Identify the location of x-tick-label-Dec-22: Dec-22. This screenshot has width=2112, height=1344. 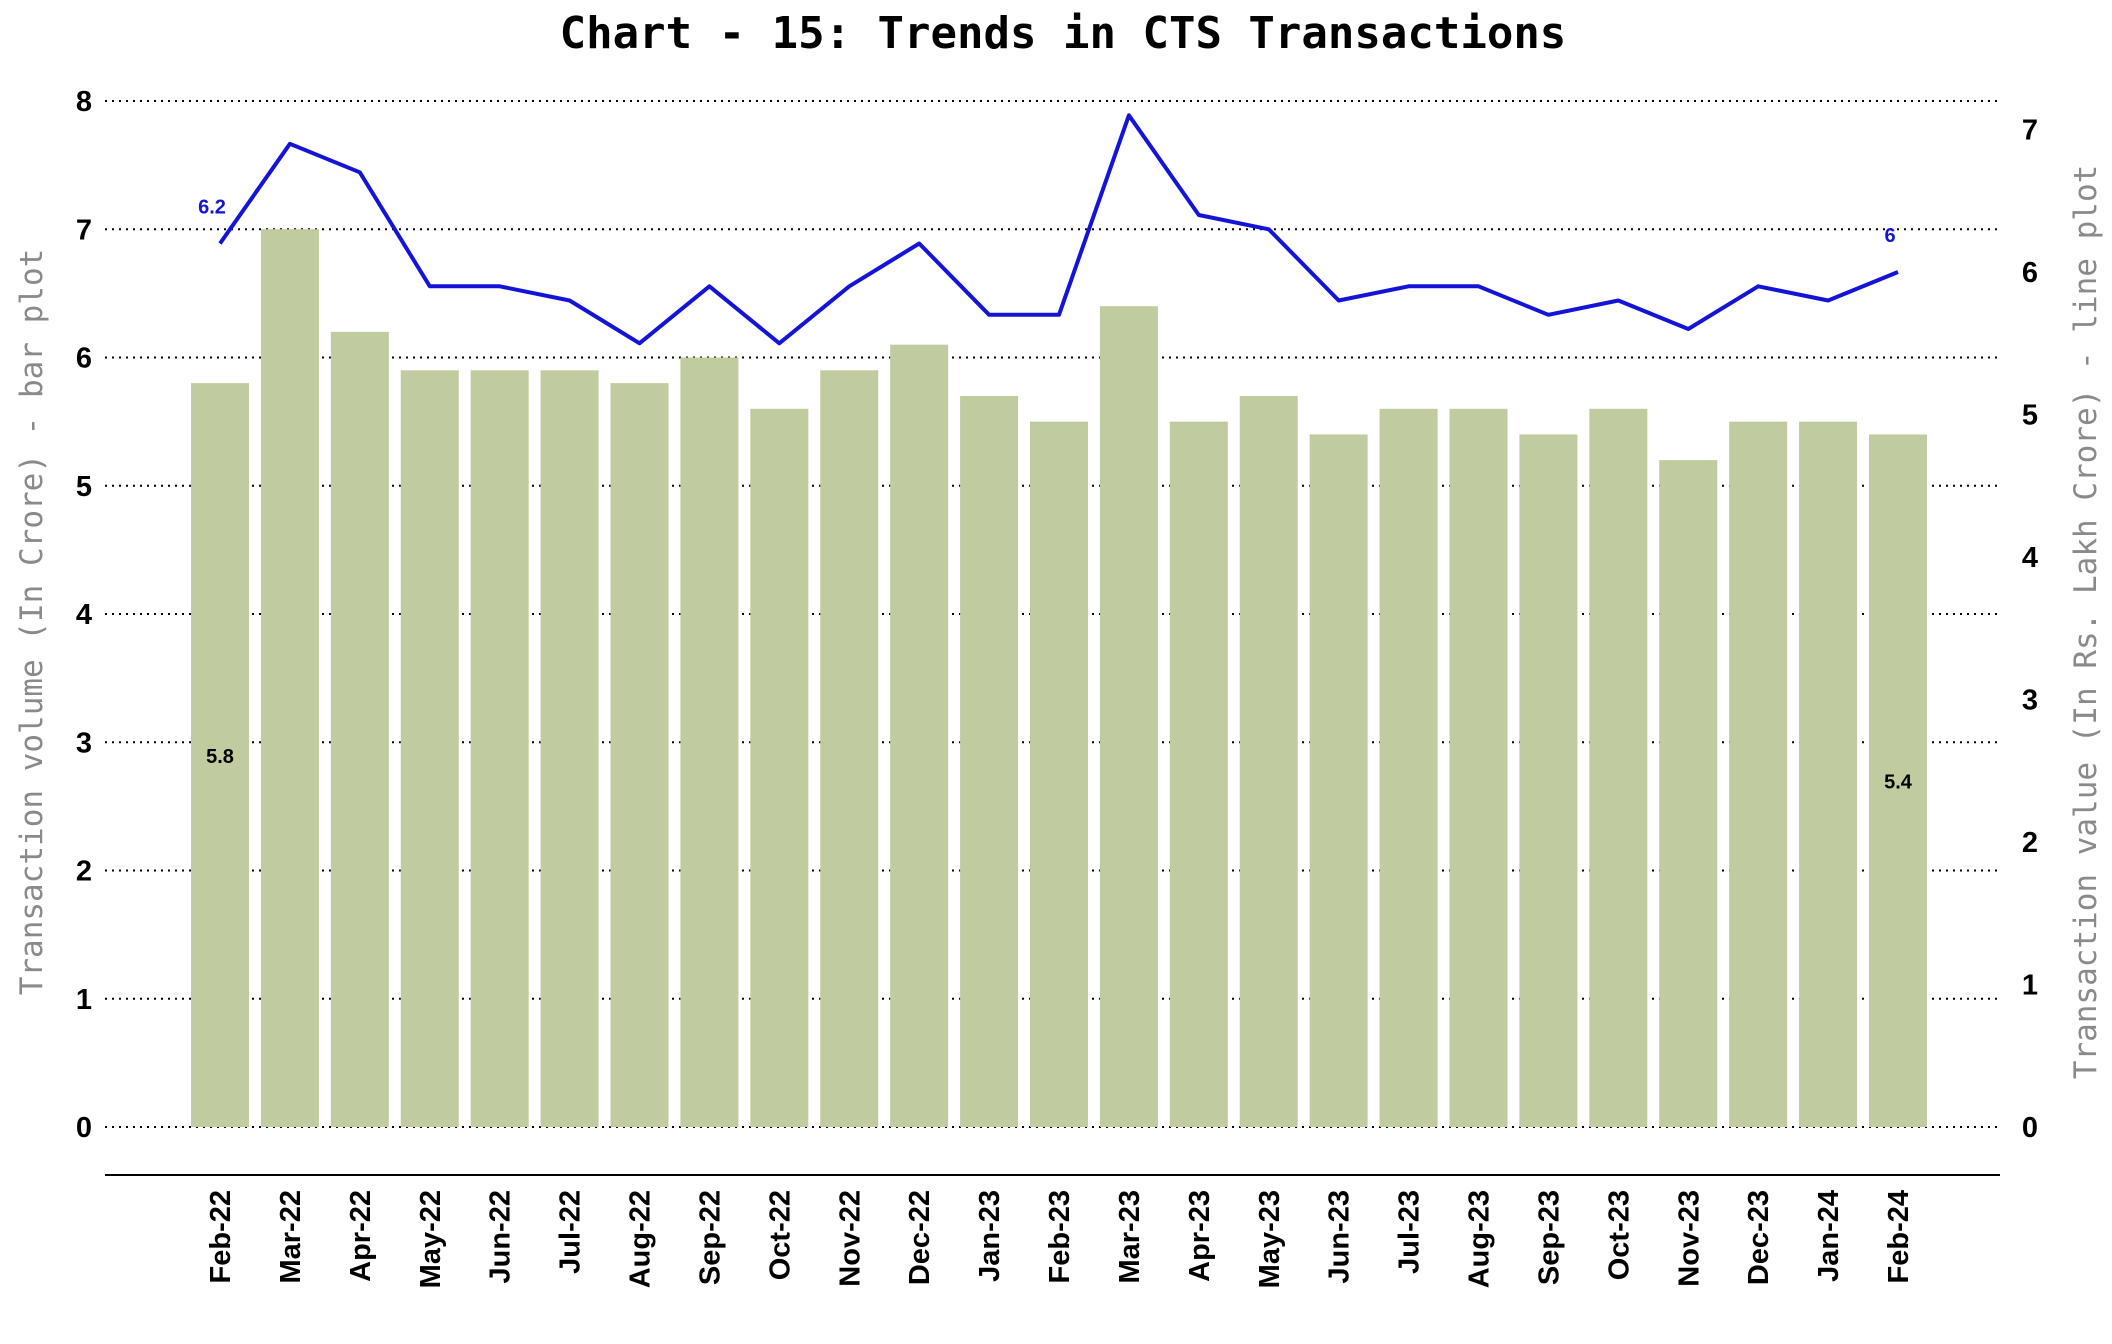
(920, 1237).